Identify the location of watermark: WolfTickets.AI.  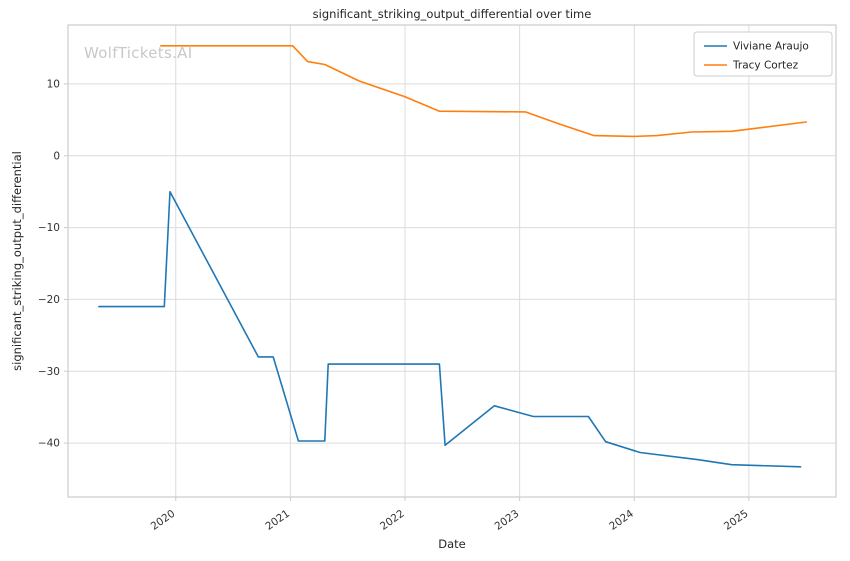
(138, 53).